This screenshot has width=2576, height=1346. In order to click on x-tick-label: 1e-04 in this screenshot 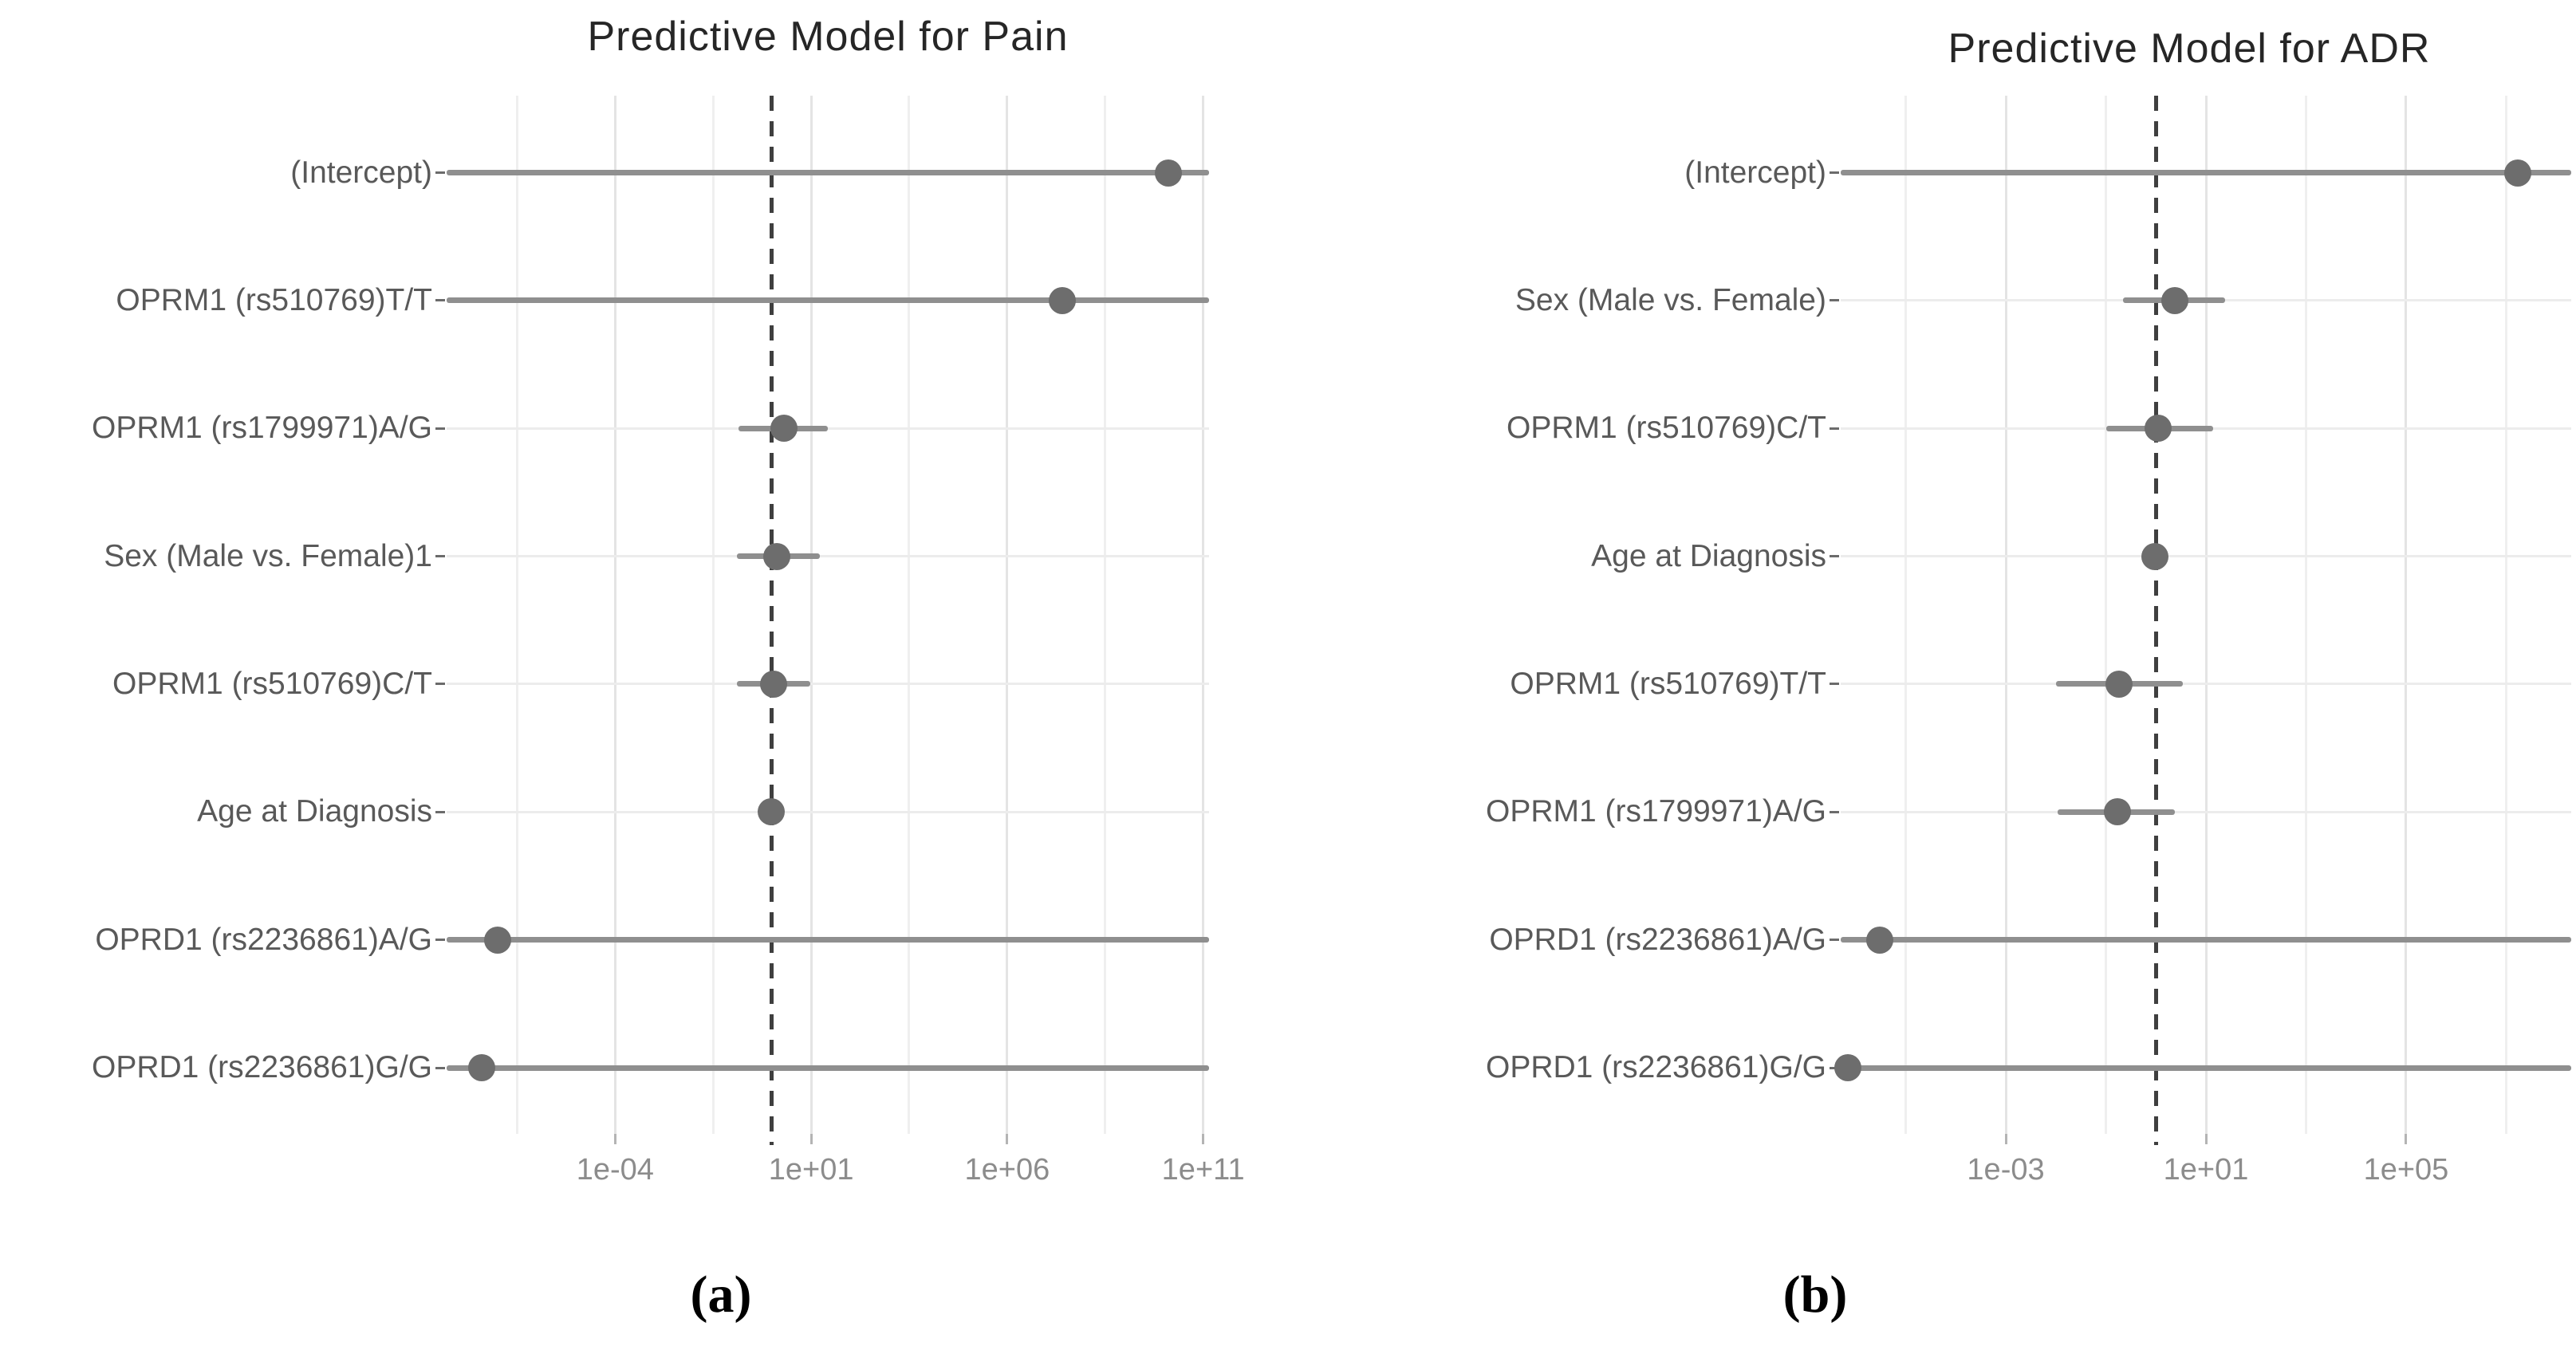, I will do `click(615, 1170)`.